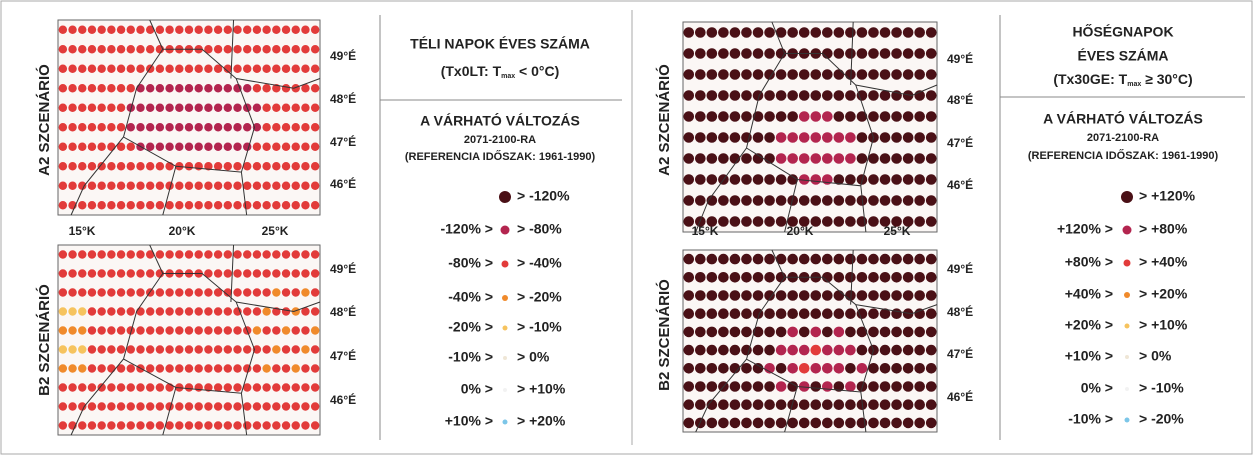  I want to click on map, so click(810, 127).